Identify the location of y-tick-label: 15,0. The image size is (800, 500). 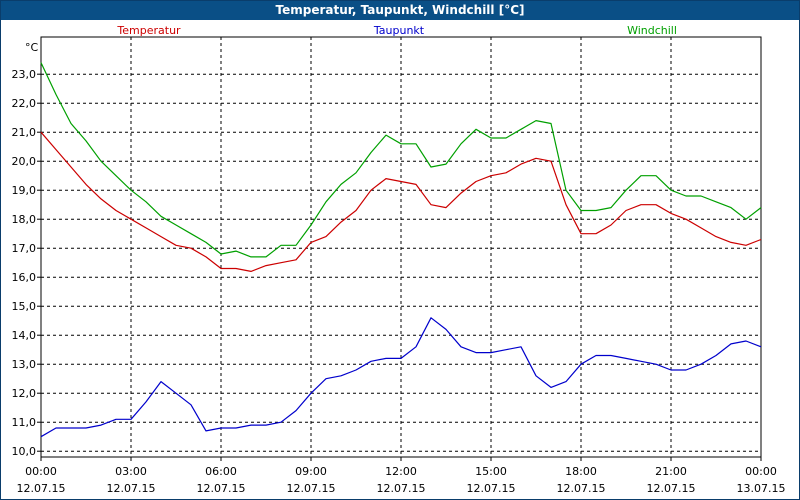
(24, 306).